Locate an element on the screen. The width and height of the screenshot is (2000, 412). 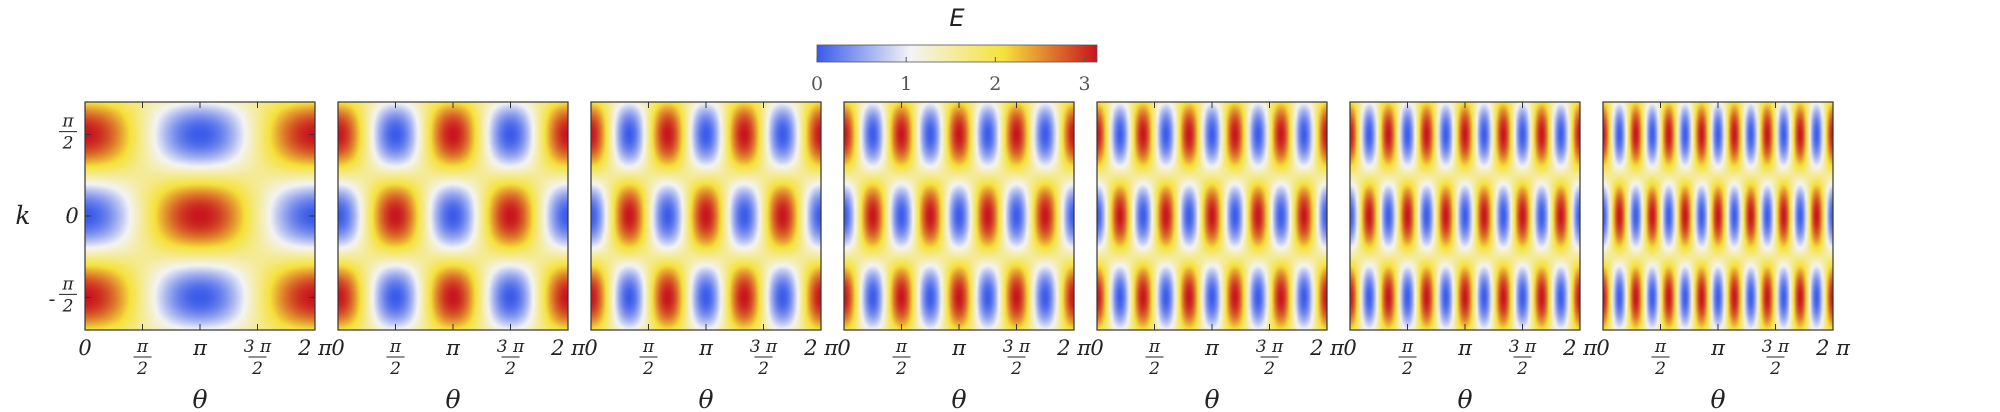
colorbar-tick-label: 3 is located at coordinates (1084, 84).